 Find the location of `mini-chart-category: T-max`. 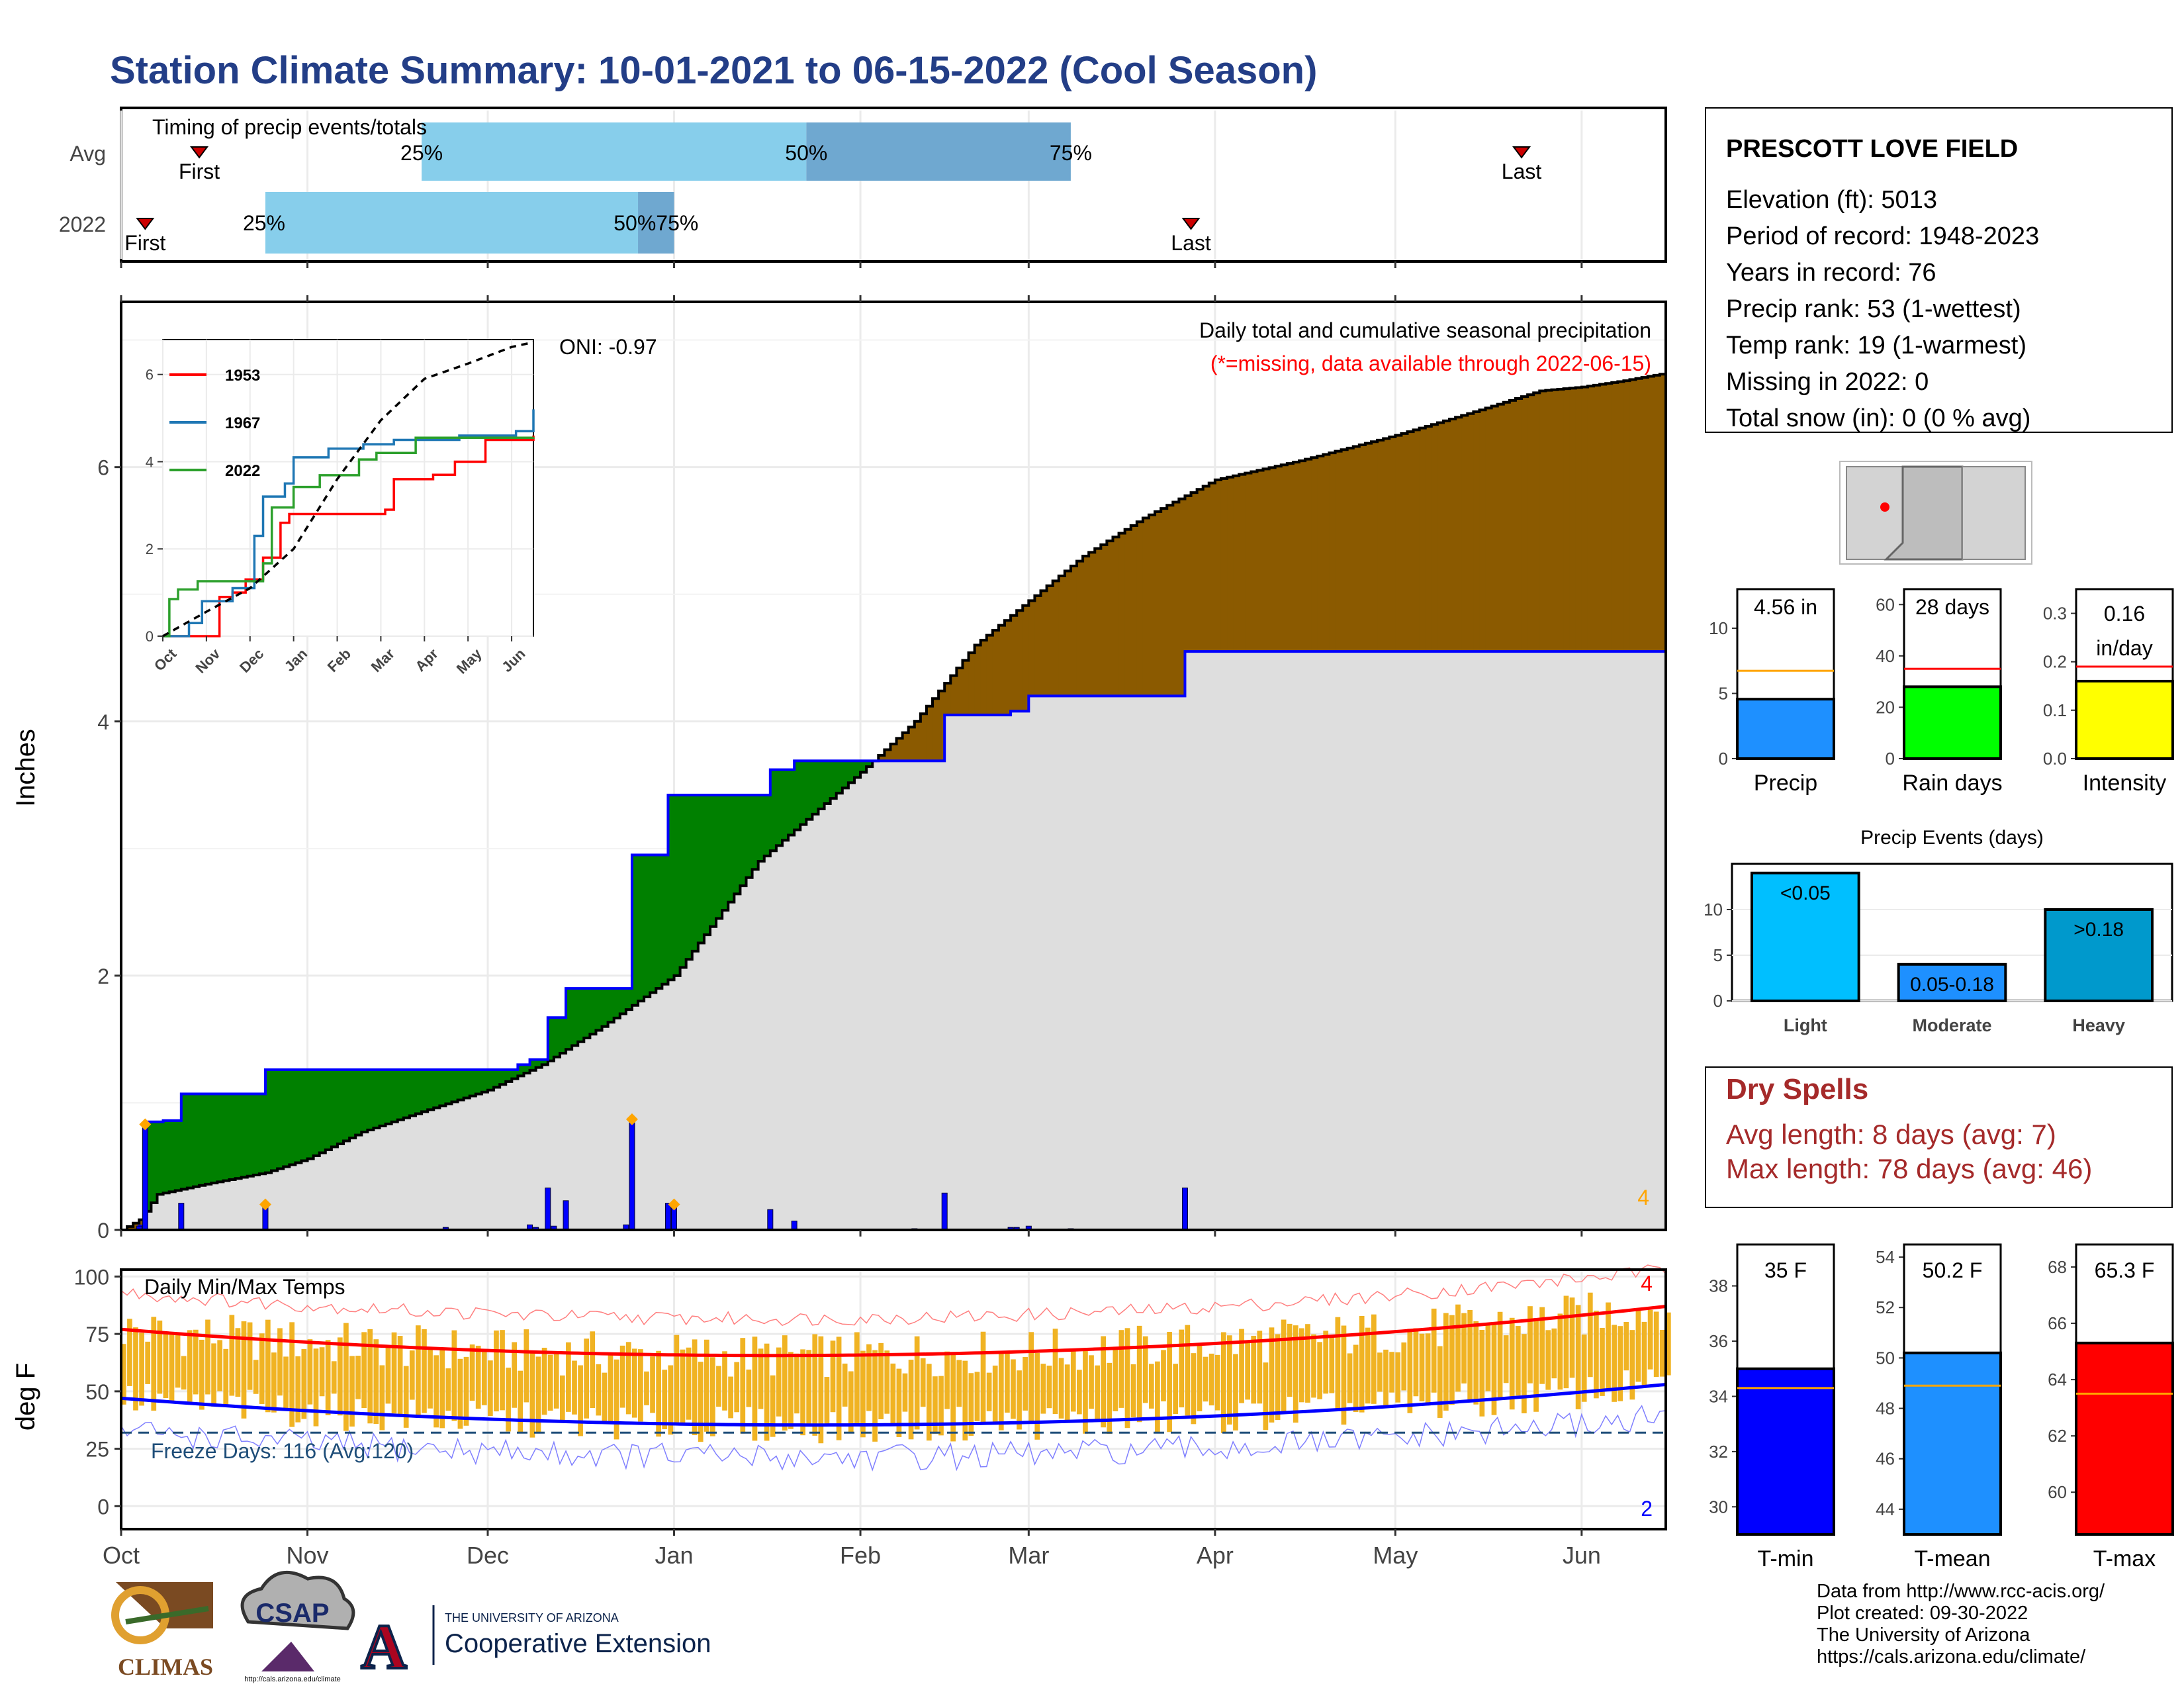

mini-chart-category: T-max is located at coordinates (2124, 1558).